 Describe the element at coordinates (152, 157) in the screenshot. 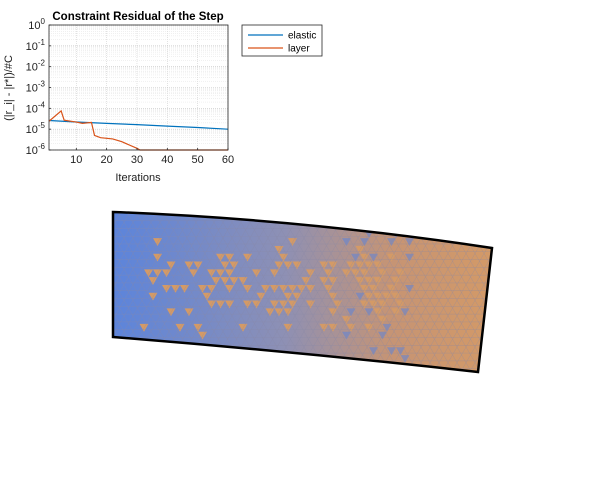

I see `x-tick-labels: 10 20 30 40 50 60` at that location.